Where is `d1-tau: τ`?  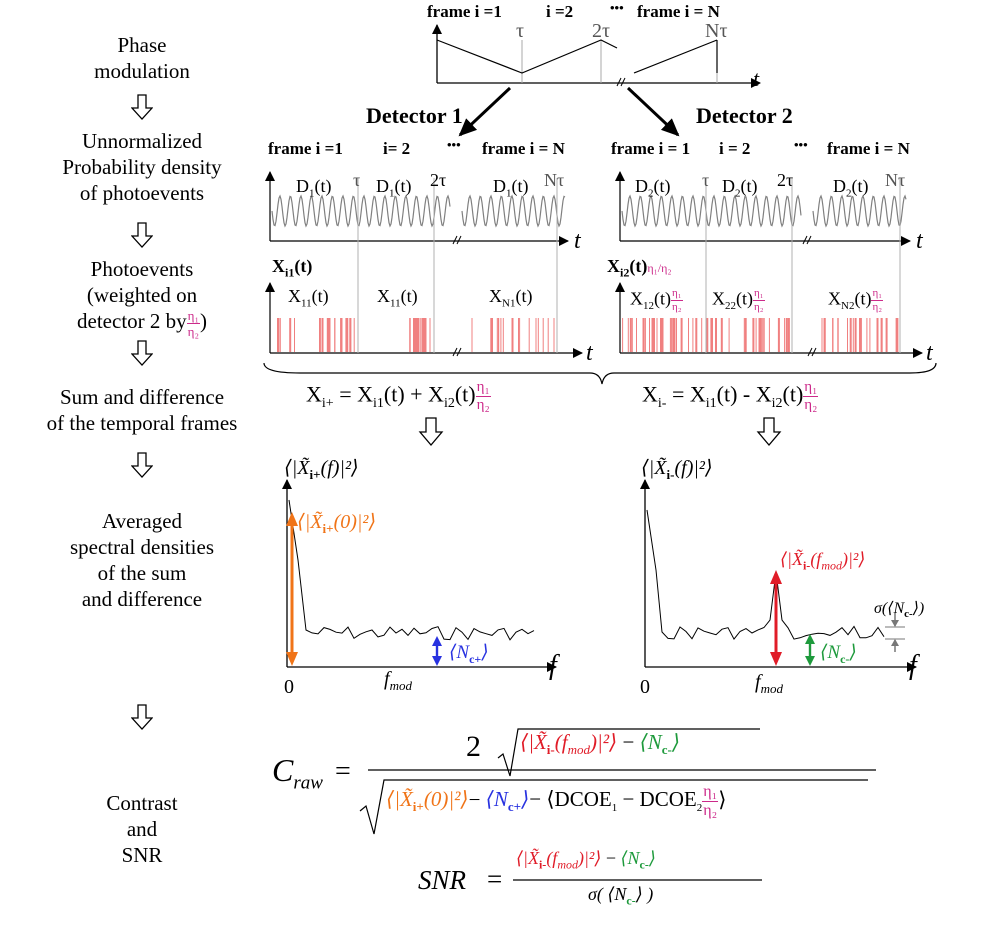
d1-tau: τ is located at coordinates (357, 180).